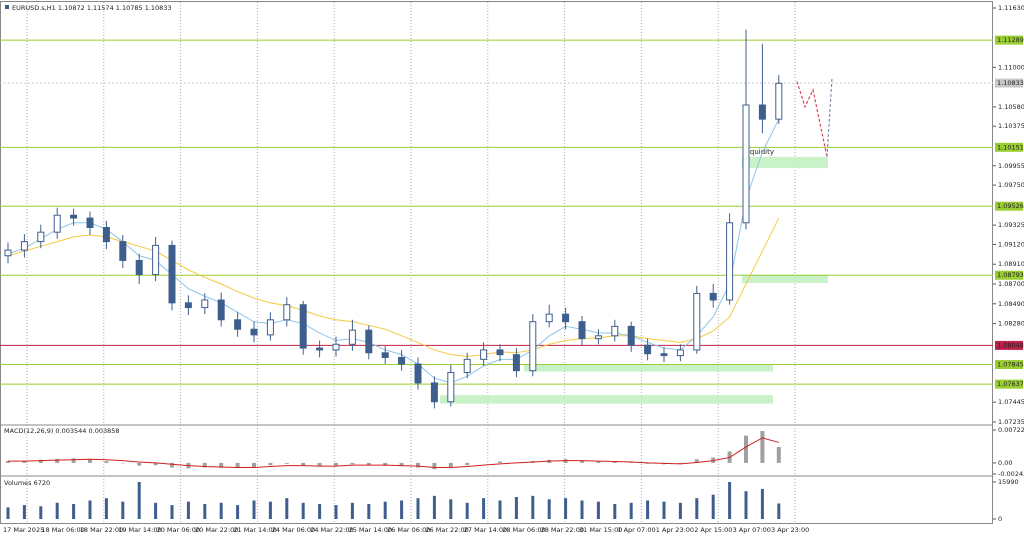 This screenshot has width=1024, height=537. What do you see at coordinates (254, 530) in the screenshot?
I see `x-tick-label: 21 Mar 14:00` at bounding box center [254, 530].